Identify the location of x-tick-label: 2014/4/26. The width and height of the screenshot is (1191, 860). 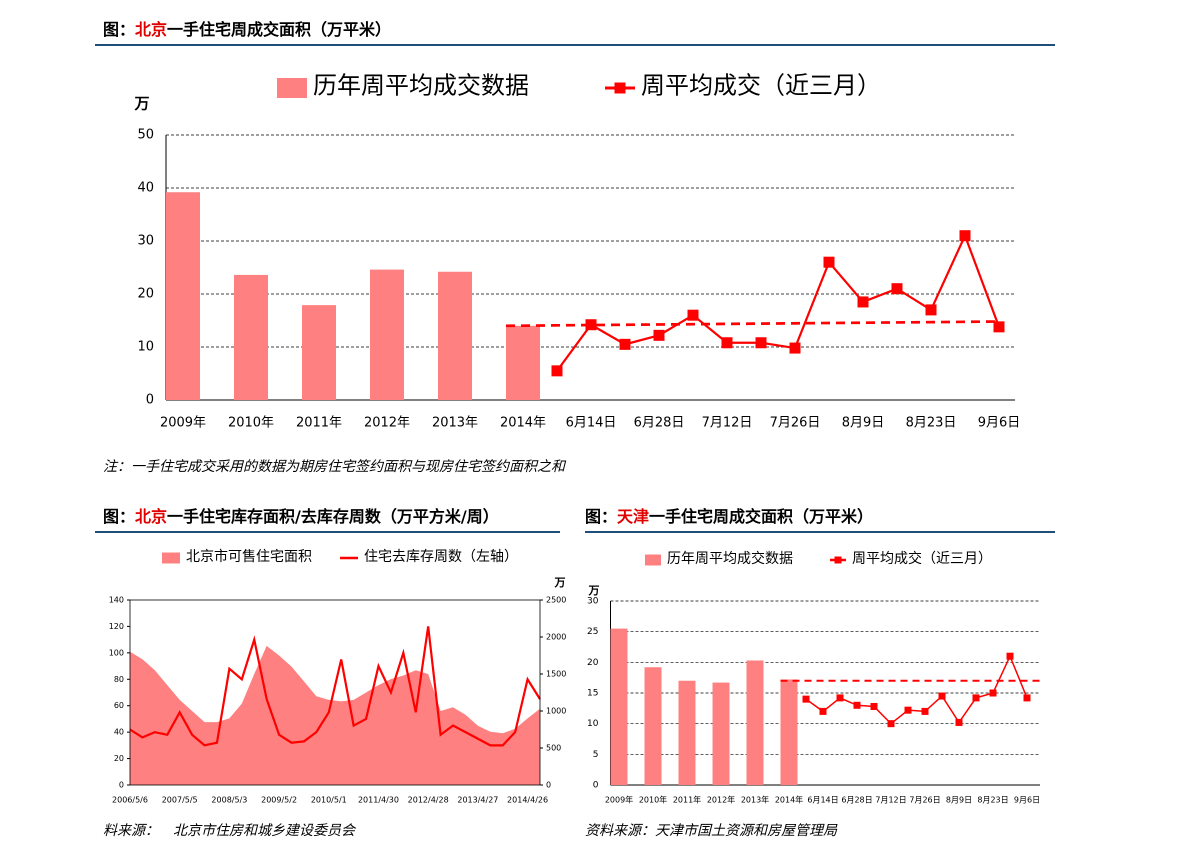
(527, 800).